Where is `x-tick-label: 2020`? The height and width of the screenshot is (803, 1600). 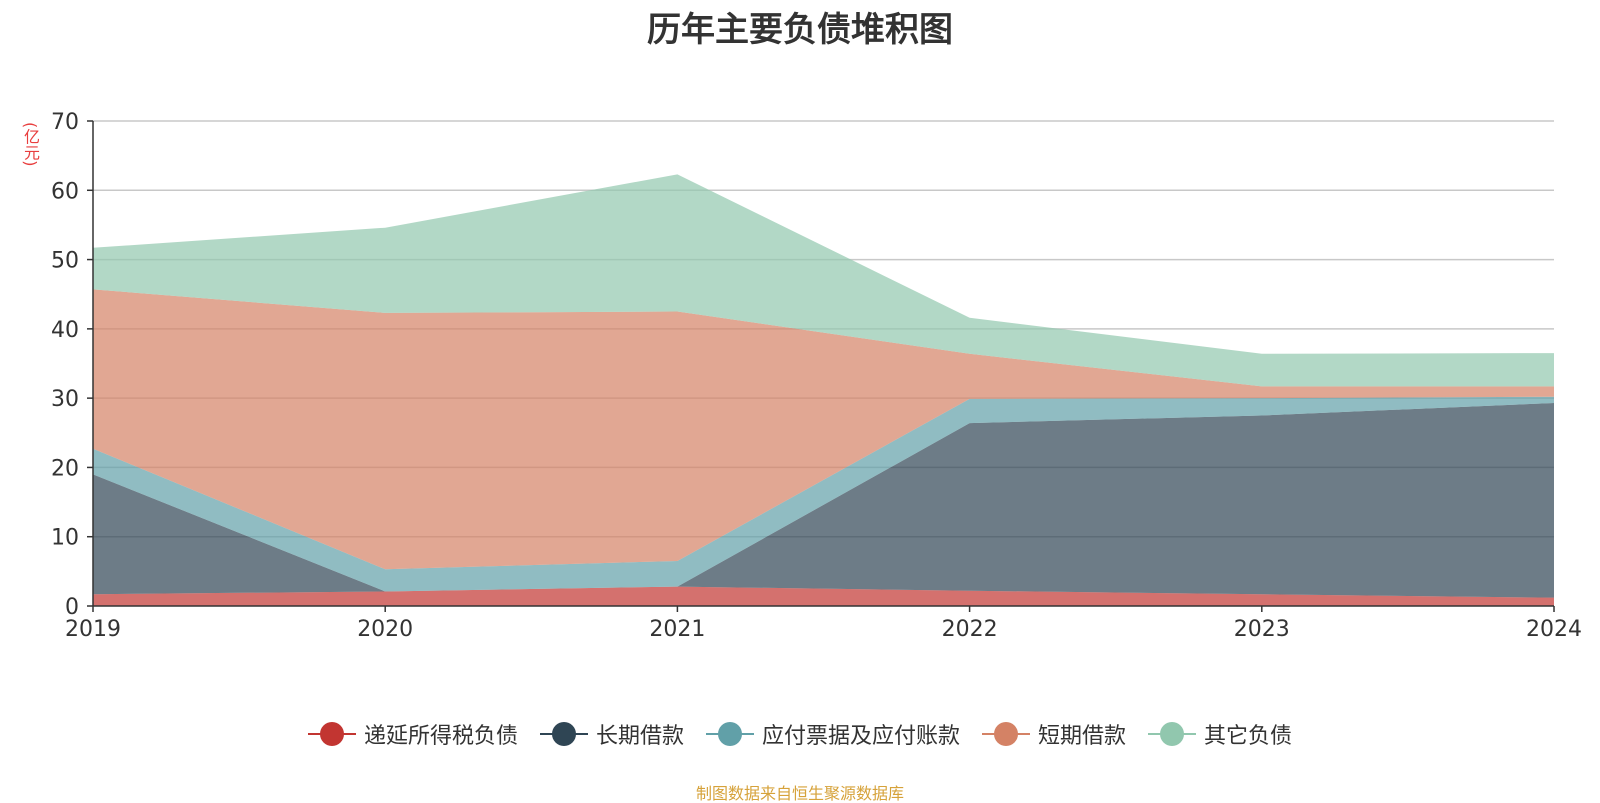 x-tick-label: 2020 is located at coordinates (385, 629).